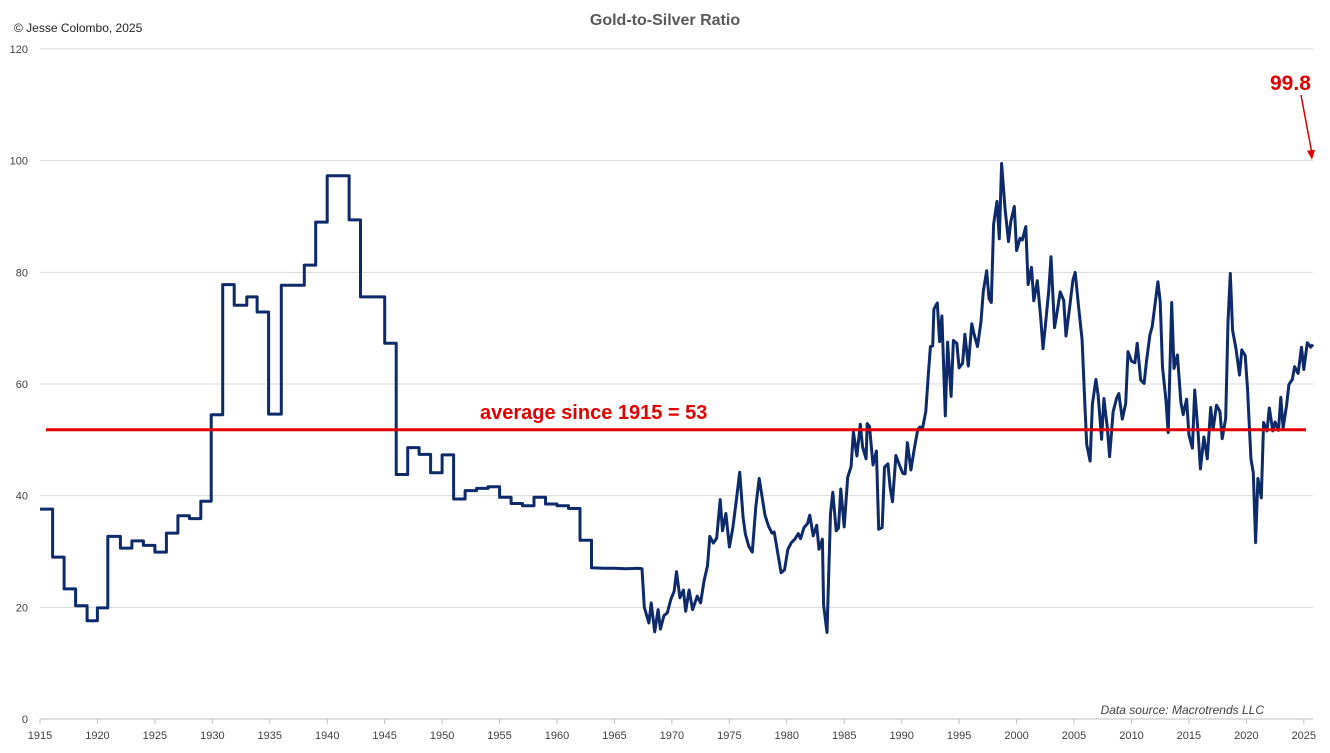 This screenshot has height=753, width=1330. Describe the element at coordinates (22, 385) in the screenshot. I see `y-tick-label: 60` at that location.